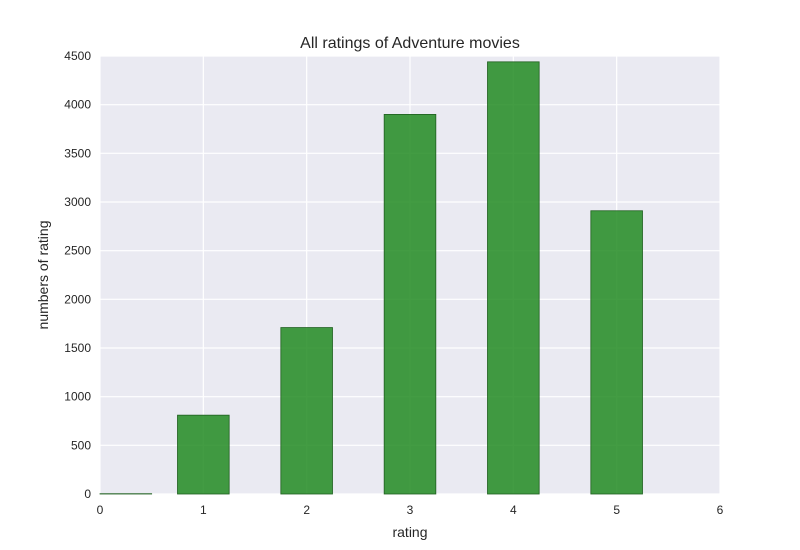  I want to click on x-tick-label: 0, so click(100, 510).